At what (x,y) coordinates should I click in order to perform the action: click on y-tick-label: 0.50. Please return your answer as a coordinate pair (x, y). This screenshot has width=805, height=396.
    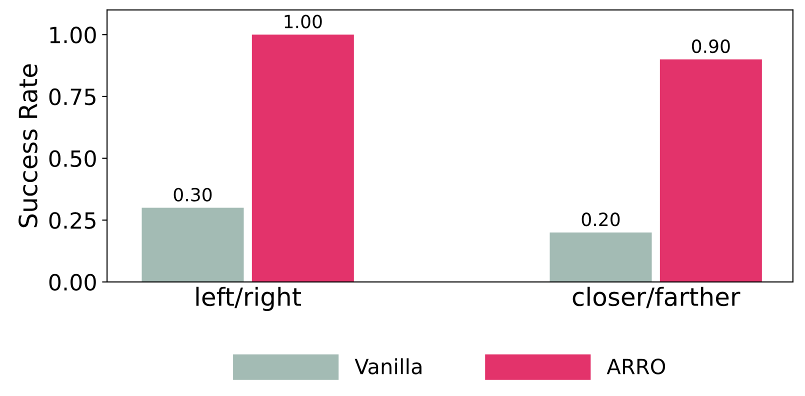
    Looking at the image, I should click on (72, 159).